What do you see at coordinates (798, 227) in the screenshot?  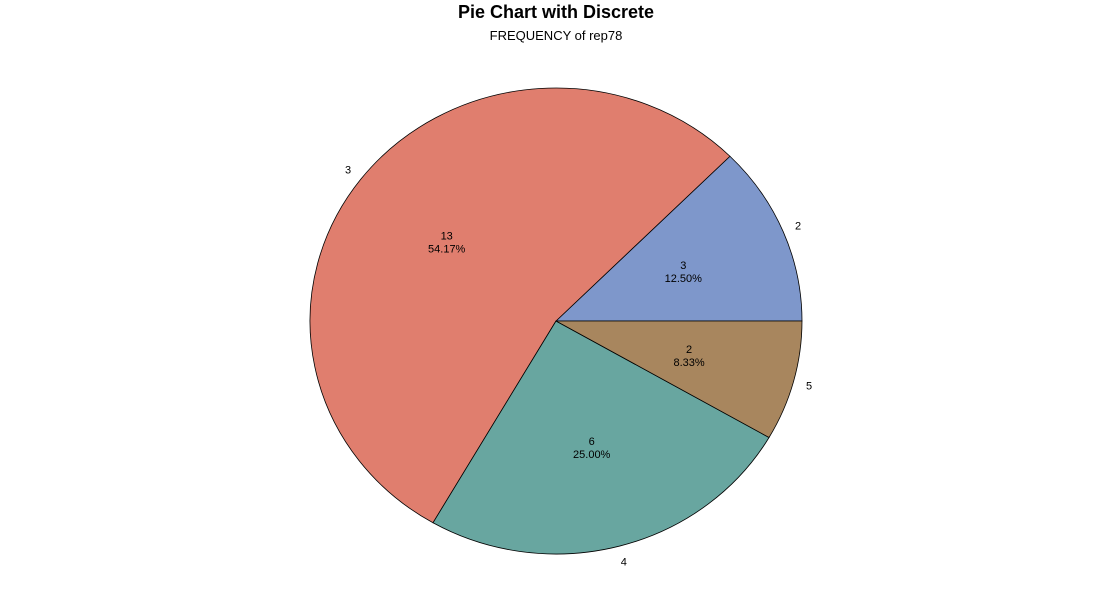 I see `slice-category-label-2: 2` at bounding box center [798, 227].